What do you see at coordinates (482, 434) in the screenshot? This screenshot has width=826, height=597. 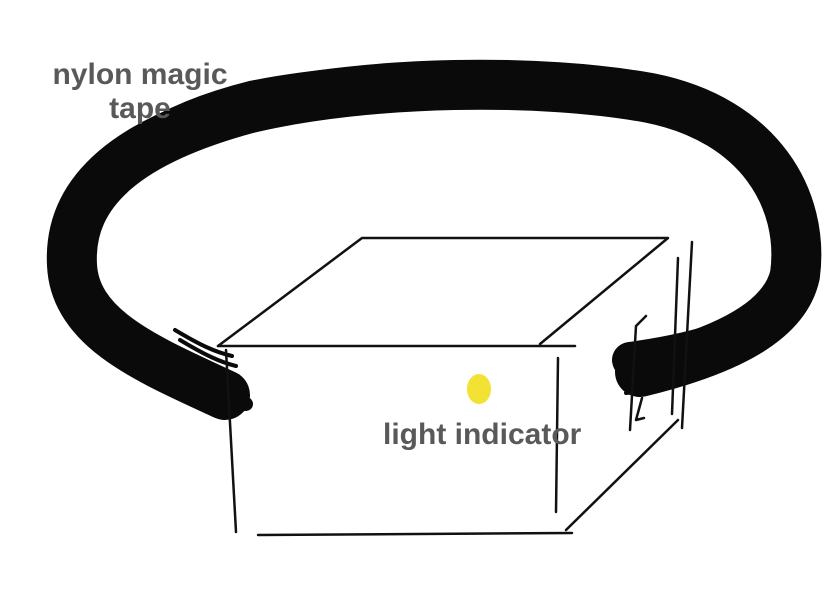 I see `indicator-label: light indicator` at bounding box center [482, 434].